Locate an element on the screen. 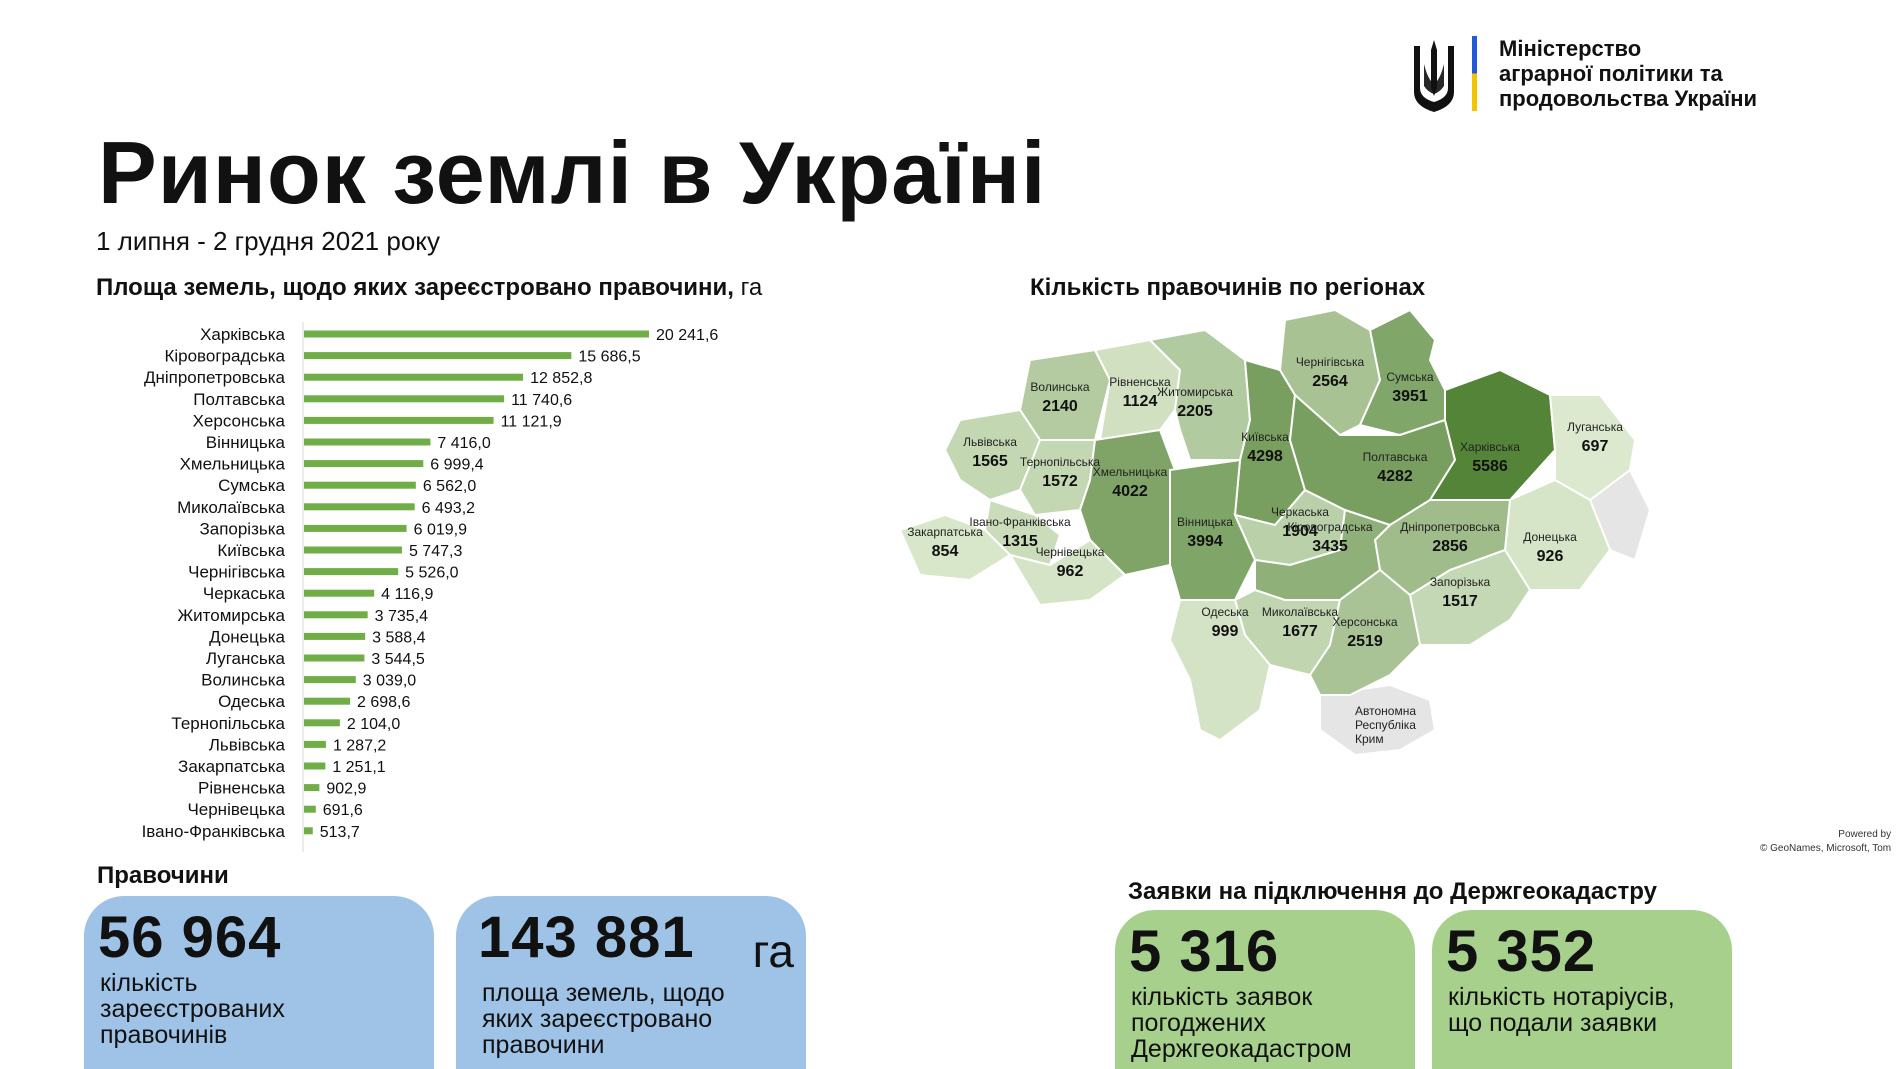  value-label: 11 740,6 is located at coordinates (541, 400).